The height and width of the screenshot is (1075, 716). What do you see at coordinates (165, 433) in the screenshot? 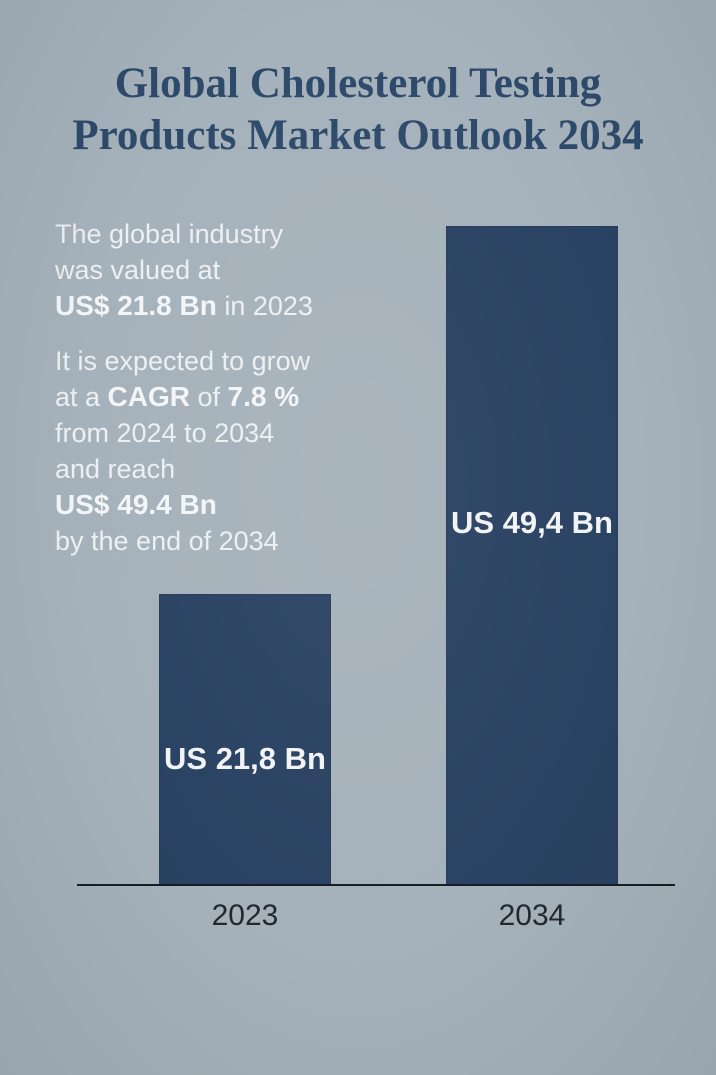
I see `forecast-period: from 2024 to 2034` at bounding box center [165, 433].